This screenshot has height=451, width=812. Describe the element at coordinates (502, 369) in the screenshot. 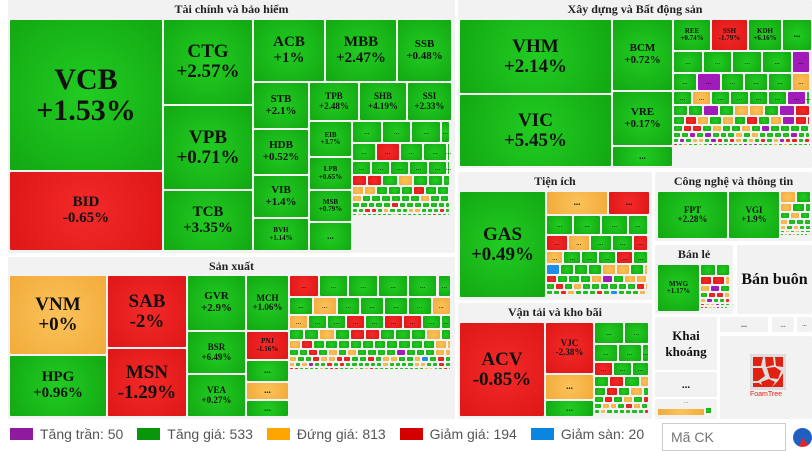

I see `tile-acv: ACV-0.85%` at that location.